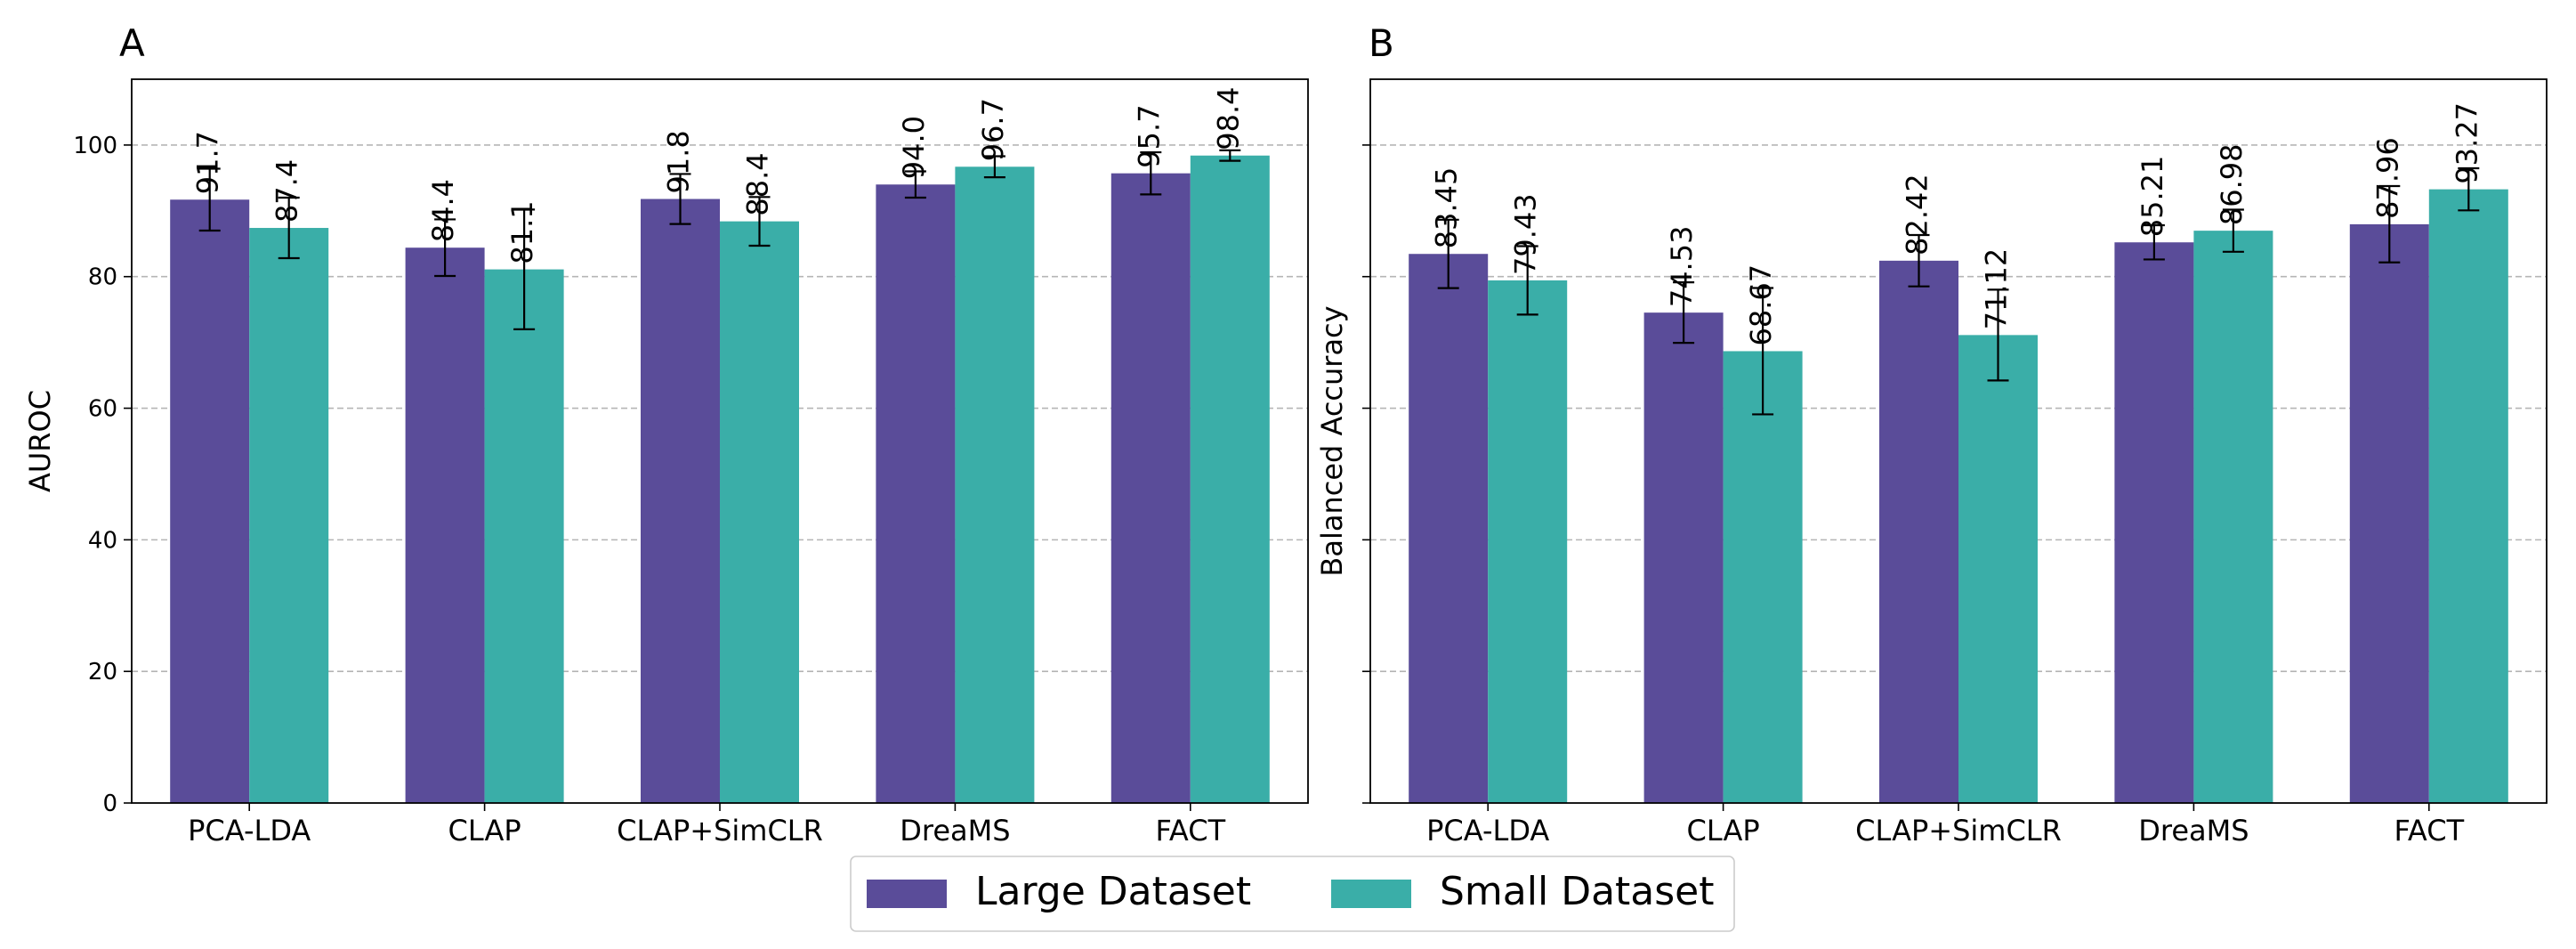  I want to click on data-label: 96.7, so click(993, 130).